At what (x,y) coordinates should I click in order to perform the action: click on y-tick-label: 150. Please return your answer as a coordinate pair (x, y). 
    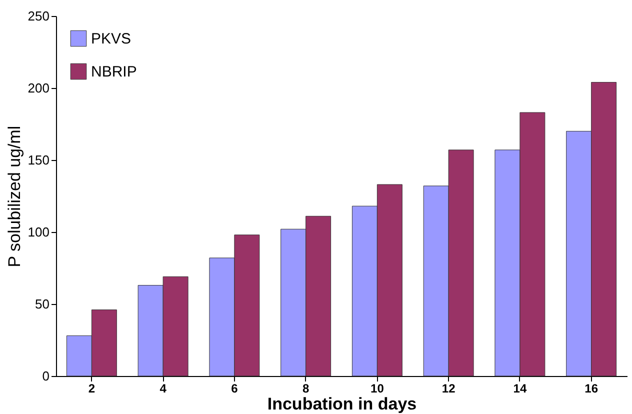
    Looking at the image, I should click on (39, 160).